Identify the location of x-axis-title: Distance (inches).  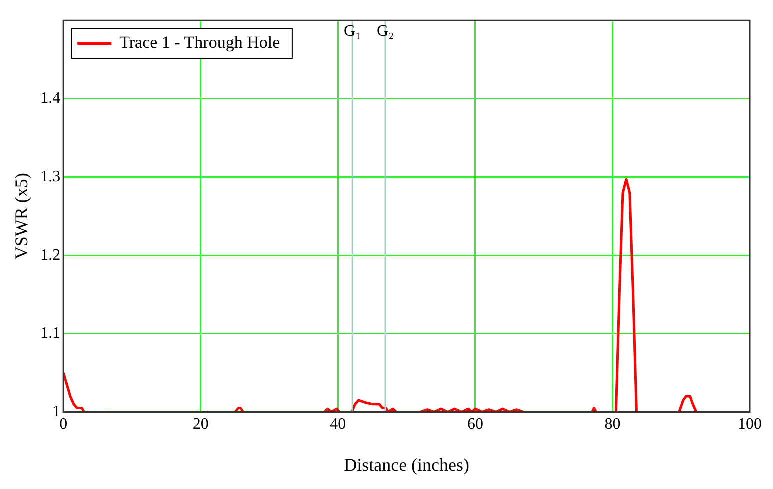
(407, 464).